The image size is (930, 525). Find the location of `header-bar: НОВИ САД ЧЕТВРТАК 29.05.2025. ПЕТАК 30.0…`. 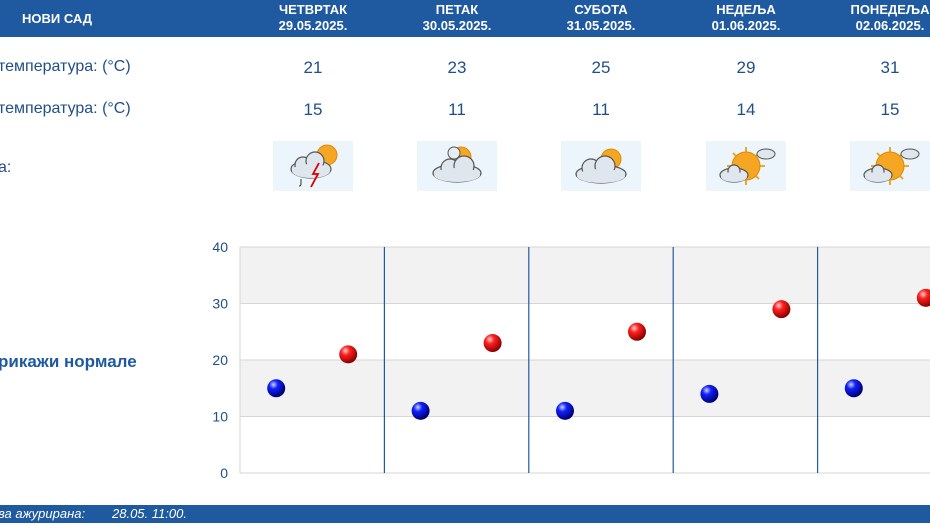

header-bar: НОВИ САД ЧЕТВРТАК 29.05.2025. ПЕТАК 30.0… is located at coordinates (465, 18).